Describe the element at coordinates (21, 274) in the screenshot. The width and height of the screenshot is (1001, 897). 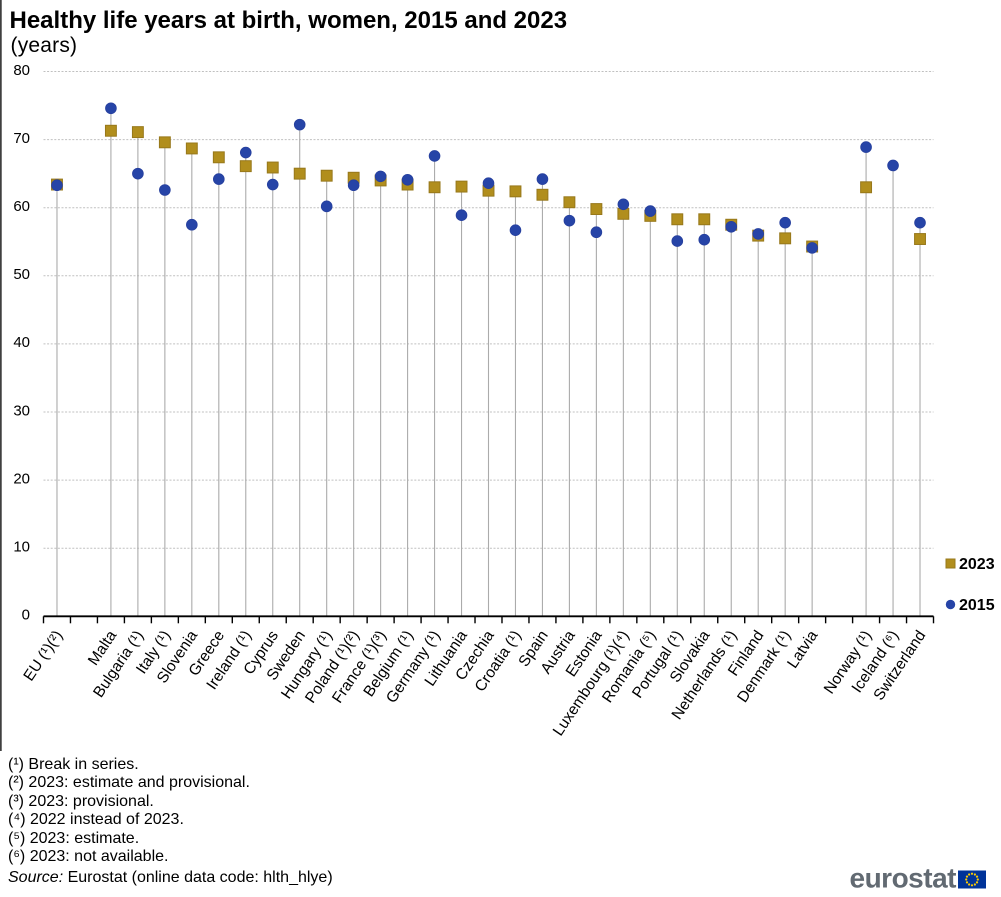
I see `svg-text: 50` at that location.